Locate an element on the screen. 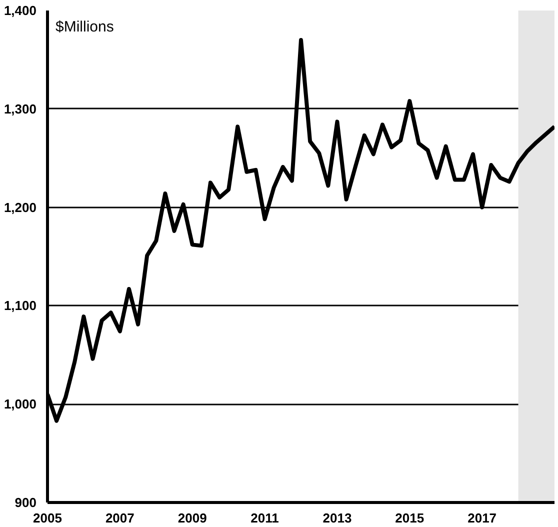 This screenshot has height=527, width=558. x-tick-label: 2005 is located at coordinates (47, 518).